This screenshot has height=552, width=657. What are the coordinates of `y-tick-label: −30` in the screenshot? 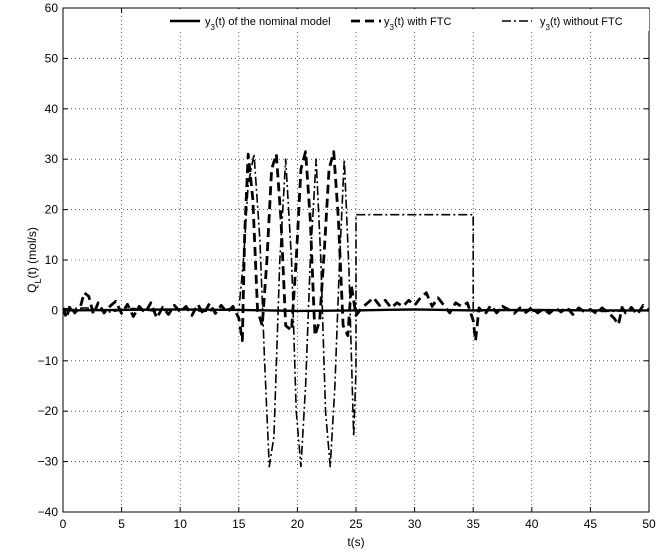 It's located at (48, 462).